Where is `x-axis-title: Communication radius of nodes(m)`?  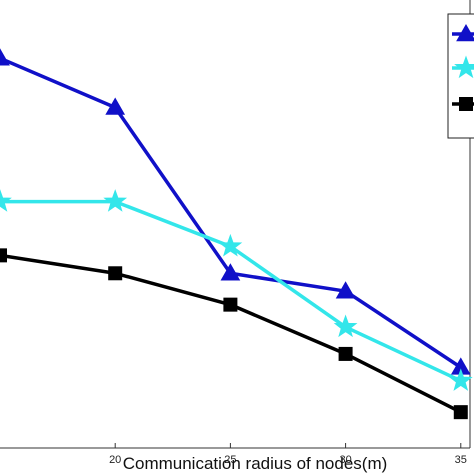 x-axis-title: Communication radius of nodes(m) is located at coordinates (255, 463).